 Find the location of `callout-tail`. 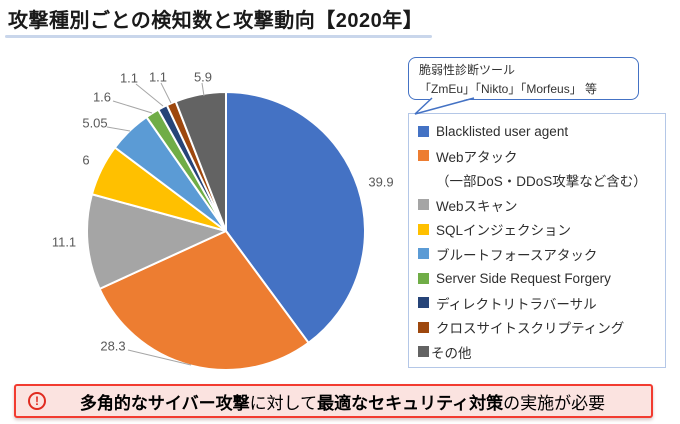

callout-tail is located at coordinates (444, 106).